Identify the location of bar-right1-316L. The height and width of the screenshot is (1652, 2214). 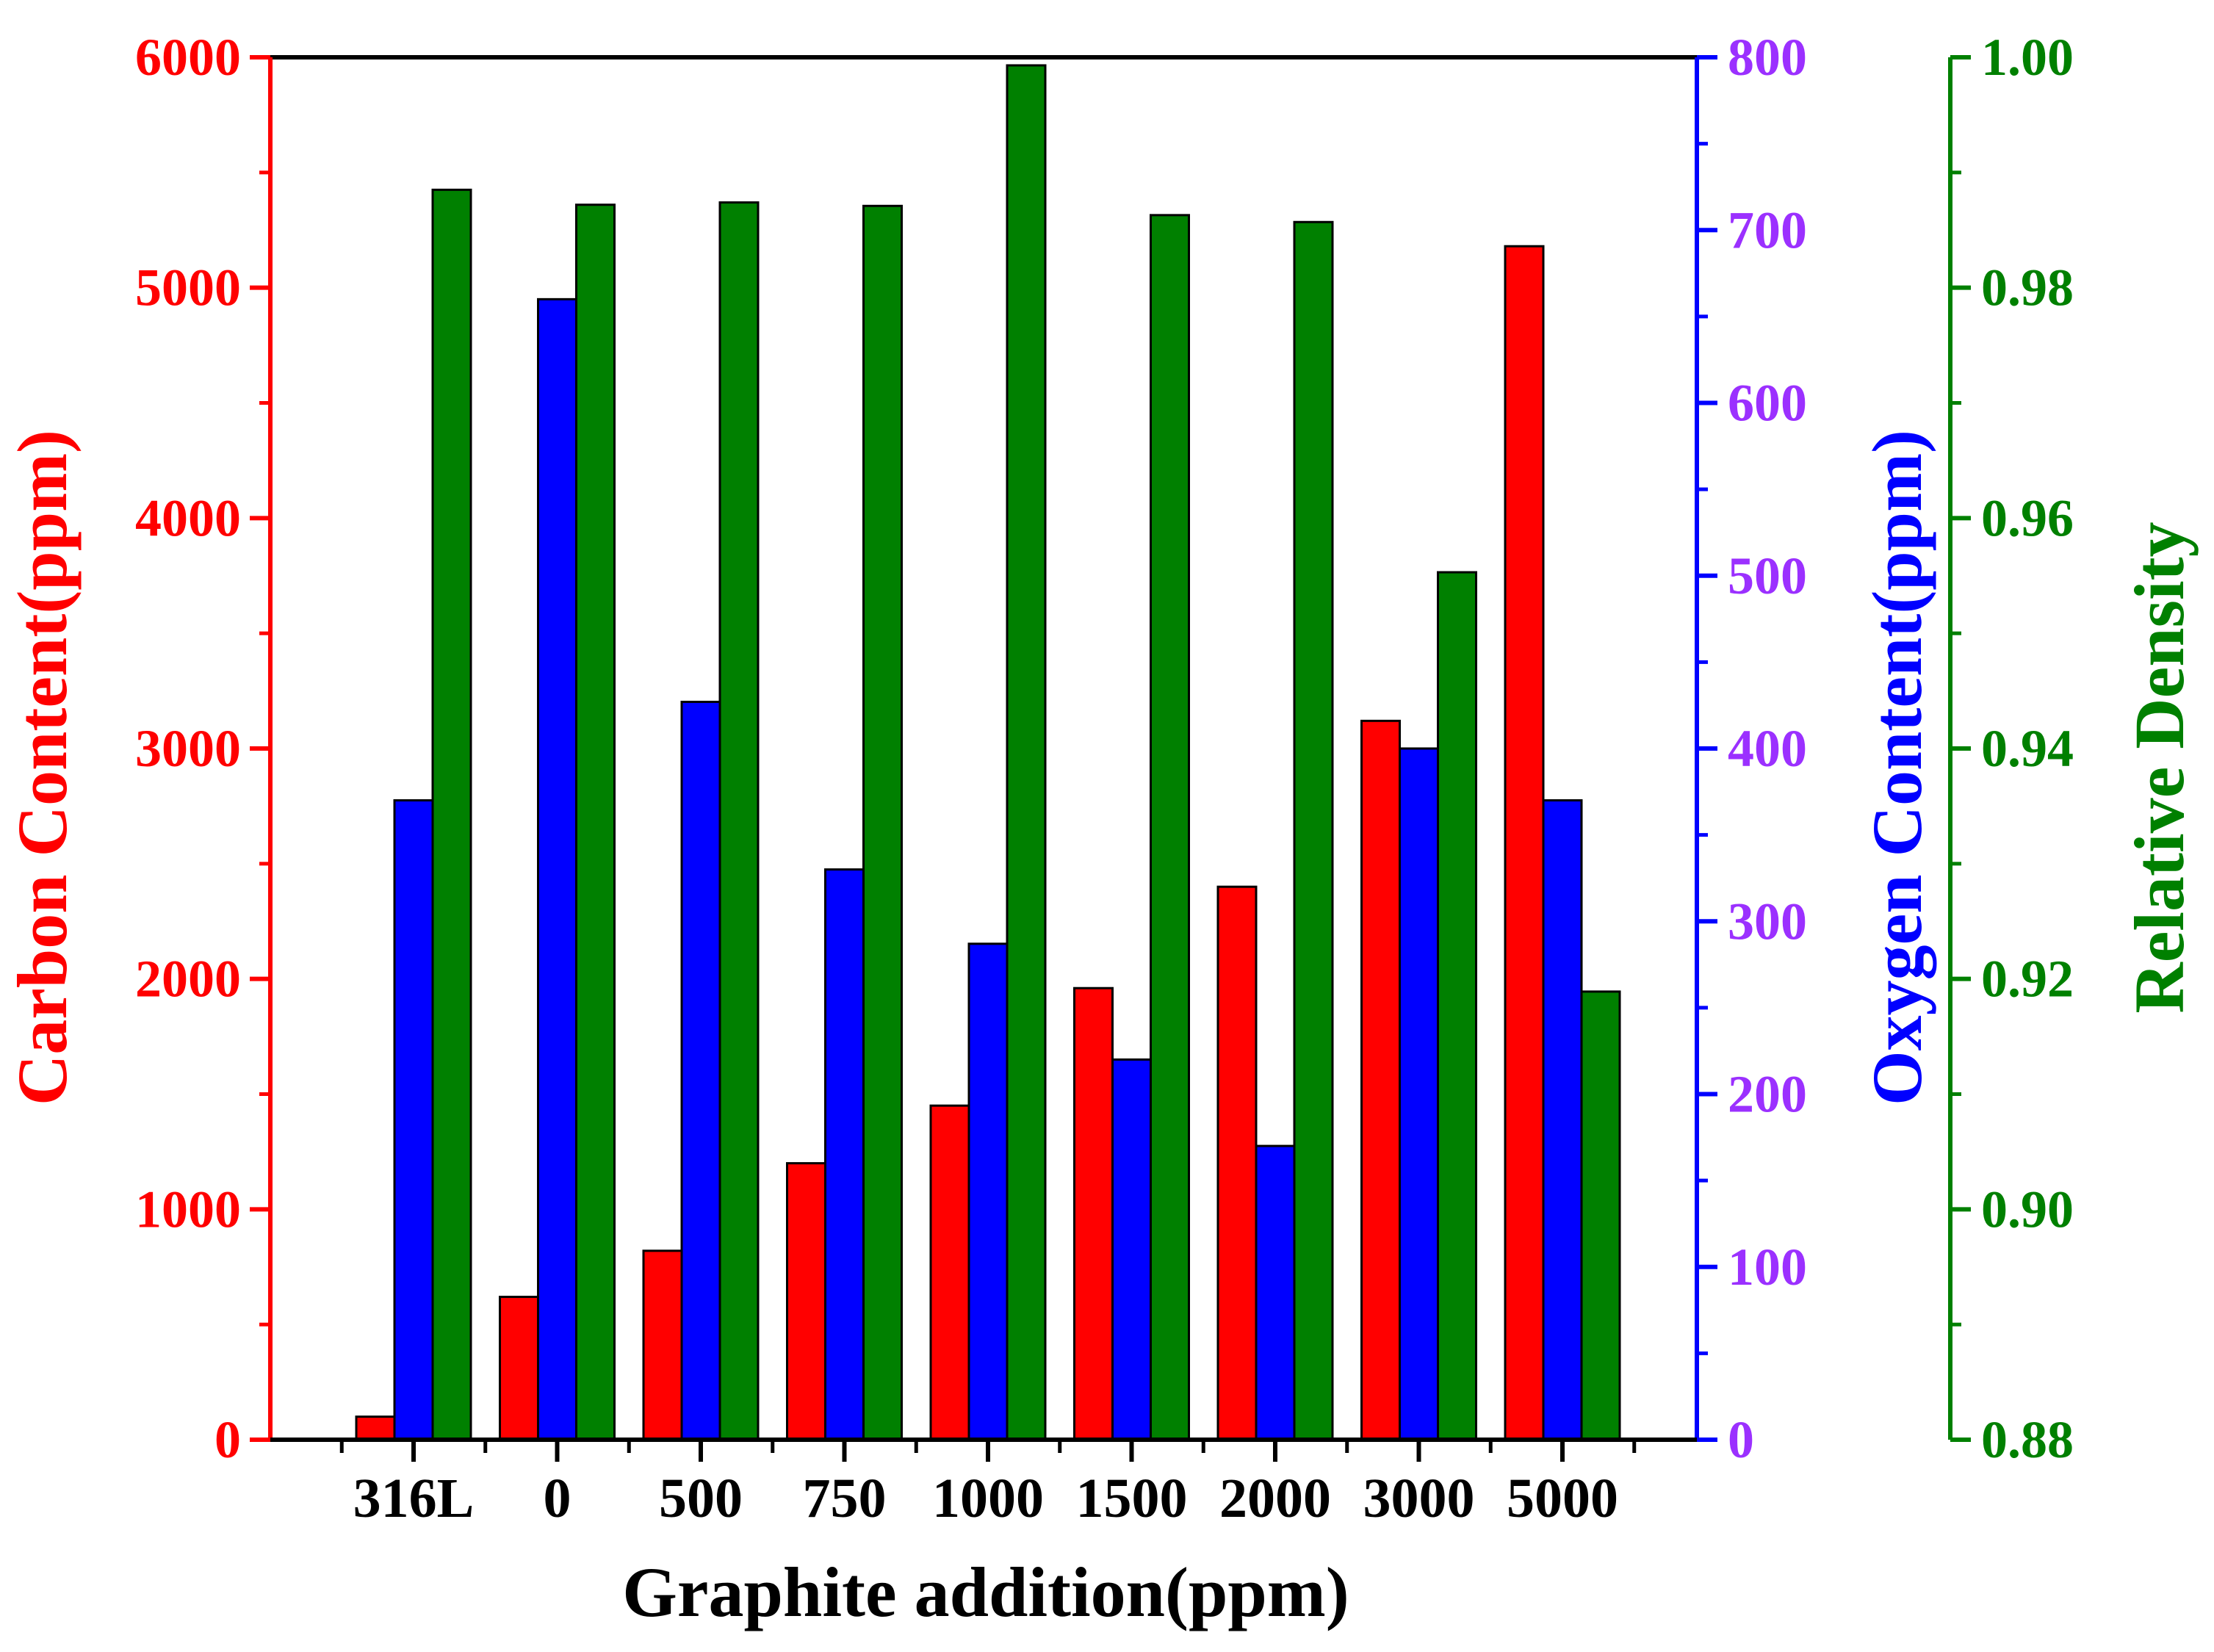
(413, 1120).